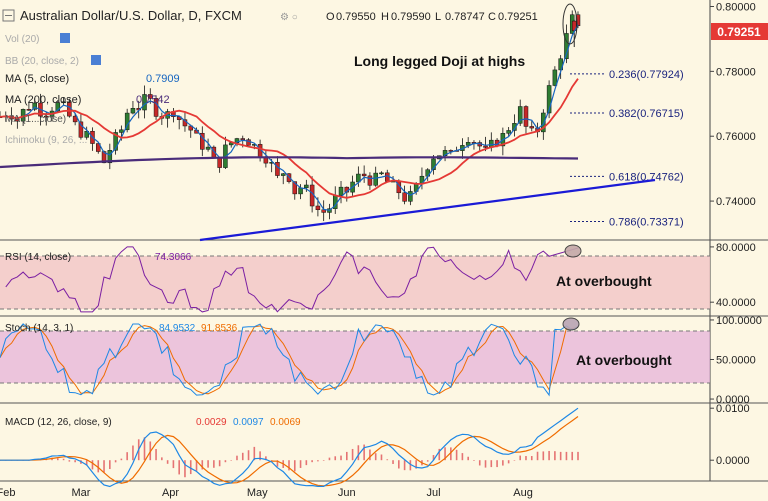 Image resolution: width=768 pixels, height=501 pixels. I want to click on legend-stoch-d-value: 91.8536, so click(219, 328).